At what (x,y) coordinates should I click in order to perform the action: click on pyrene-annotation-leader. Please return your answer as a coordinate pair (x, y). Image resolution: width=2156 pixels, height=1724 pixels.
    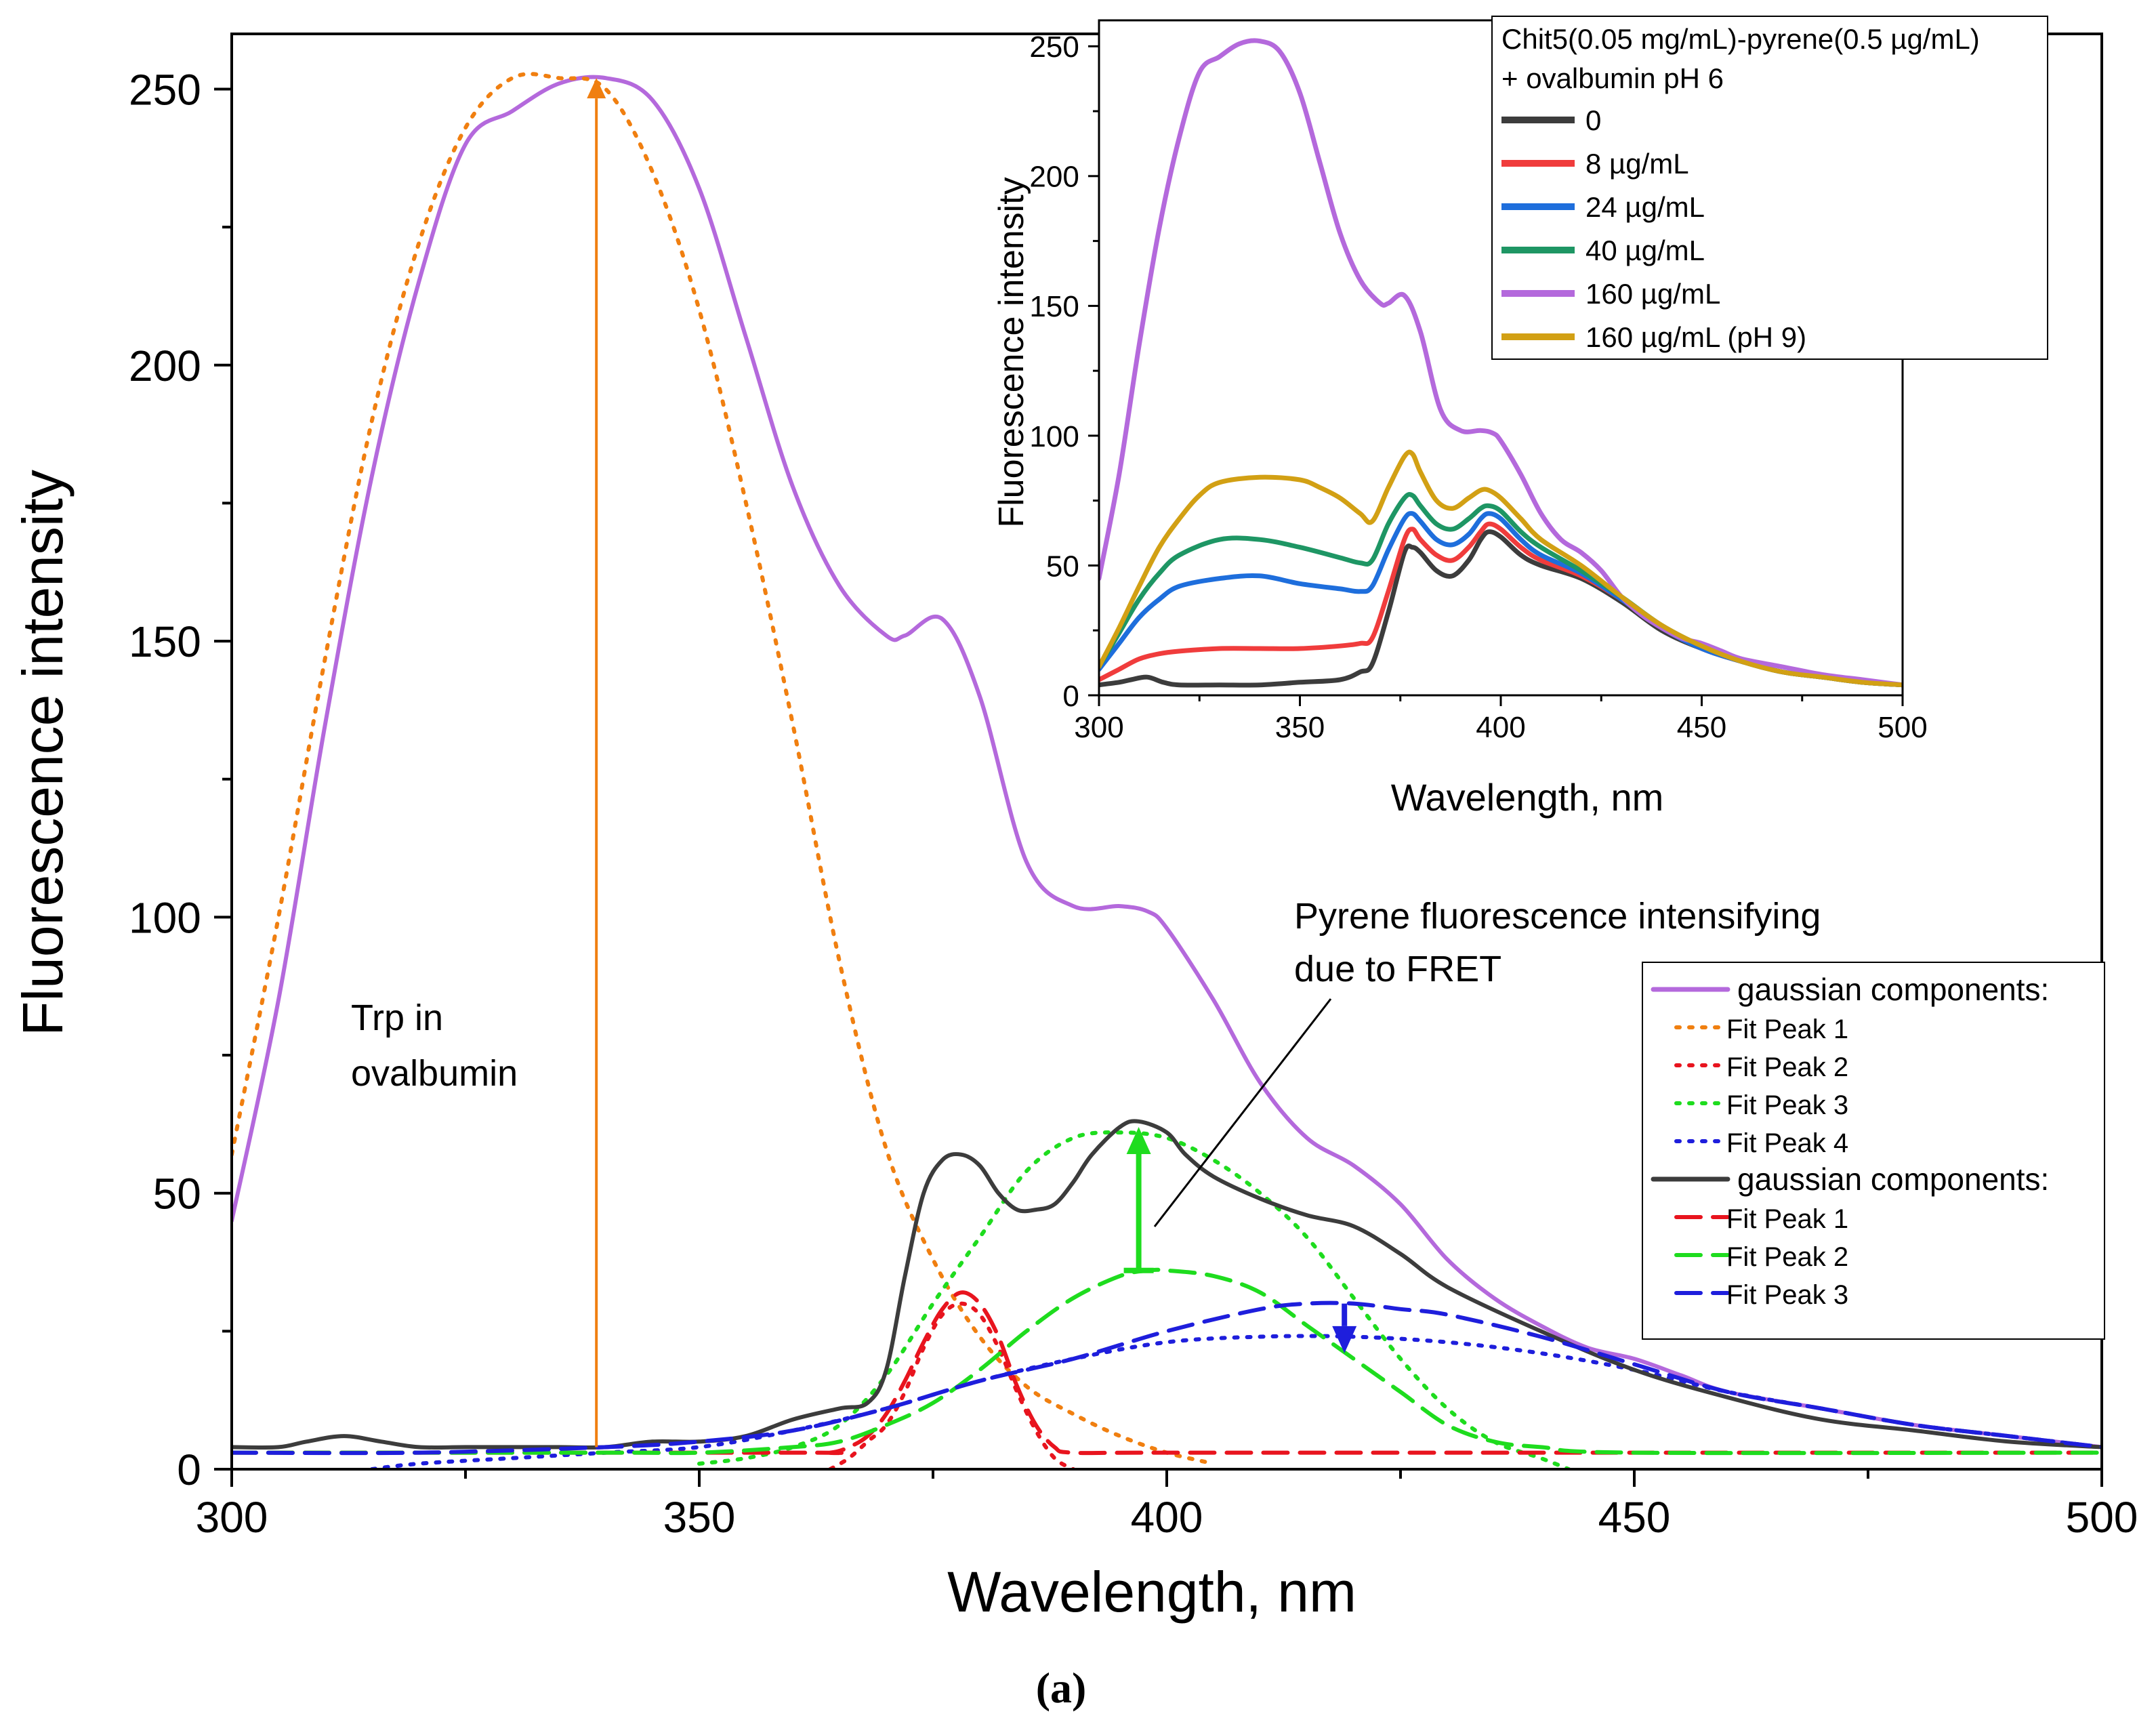
    Looking at the image, I should click on (1242, 1112).